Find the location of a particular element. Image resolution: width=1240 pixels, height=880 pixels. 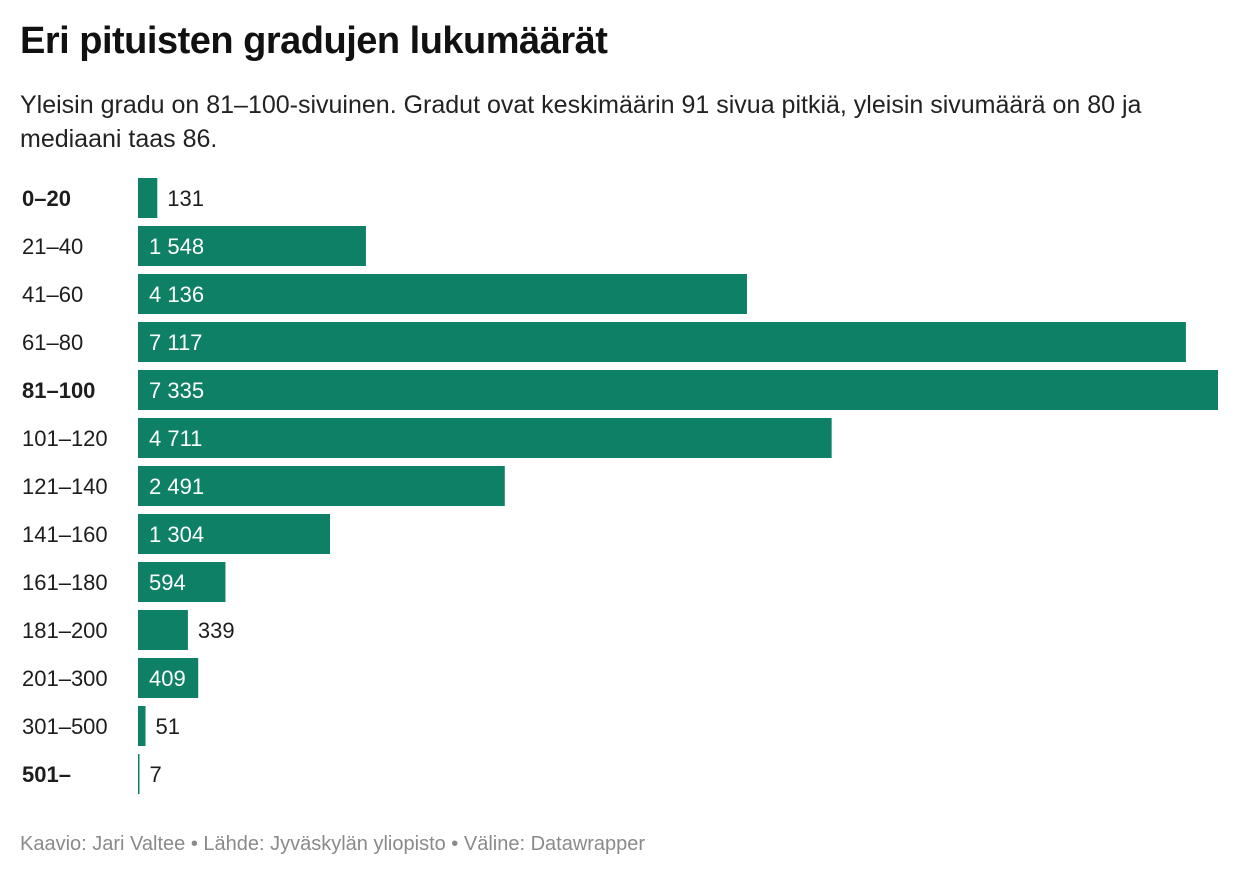

value-label: 594 is located at coordinates (167, 582).